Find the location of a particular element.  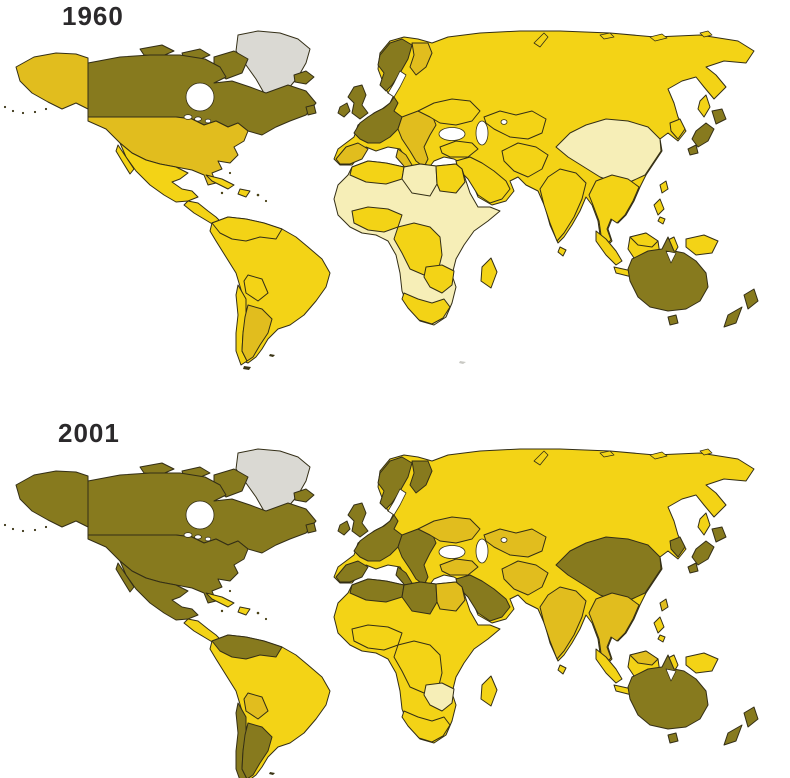

map-1960-year-label: 1960 is located at coordinates (93, 16).